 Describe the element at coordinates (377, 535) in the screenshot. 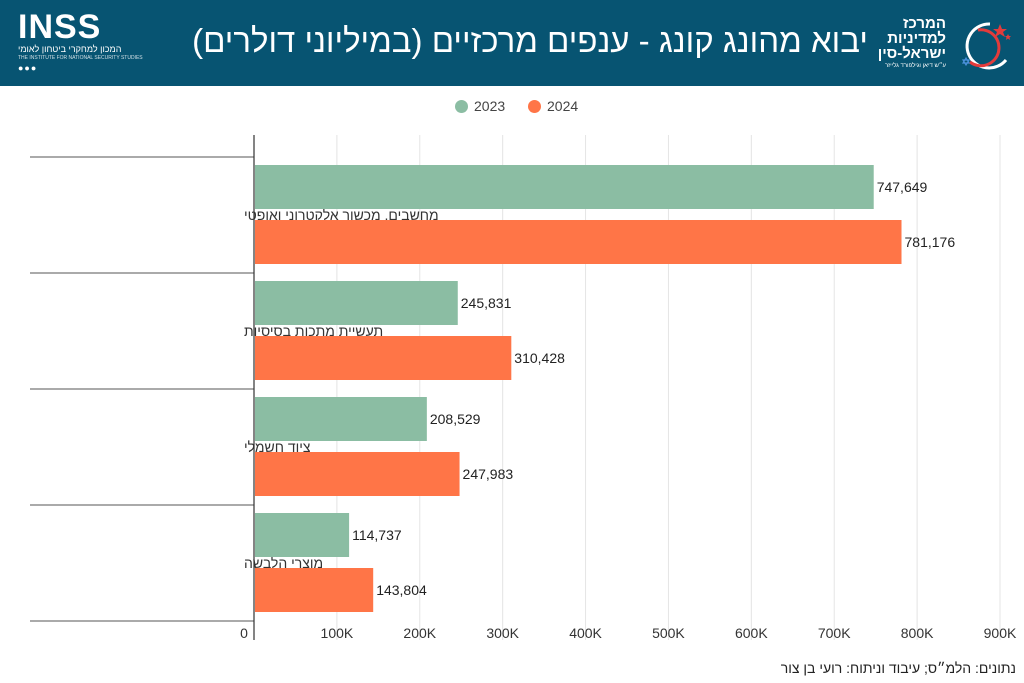

I see `data-label: 114,737` at that location.